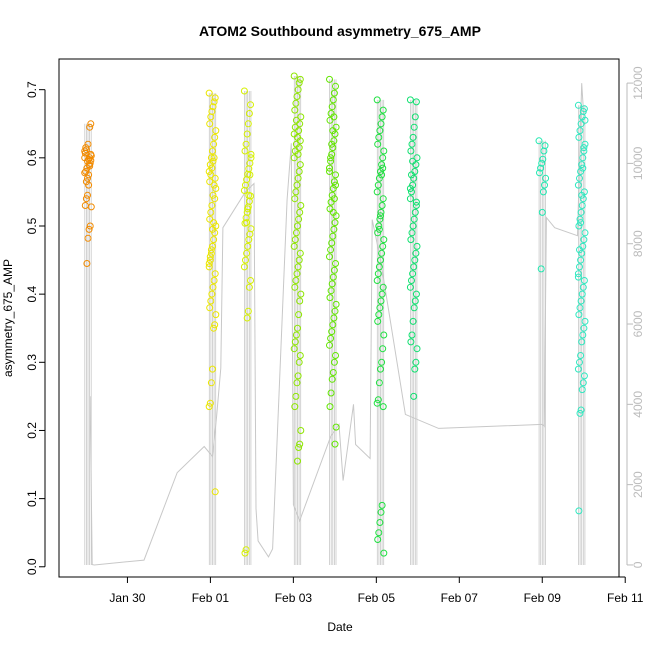 Image resolution: width=650 pixels, height=650 pixels. What do you see at coordinates (638, 163) in the screenshot?
I see `y2-tick-label: 10000` at bounding box center [638, 163].